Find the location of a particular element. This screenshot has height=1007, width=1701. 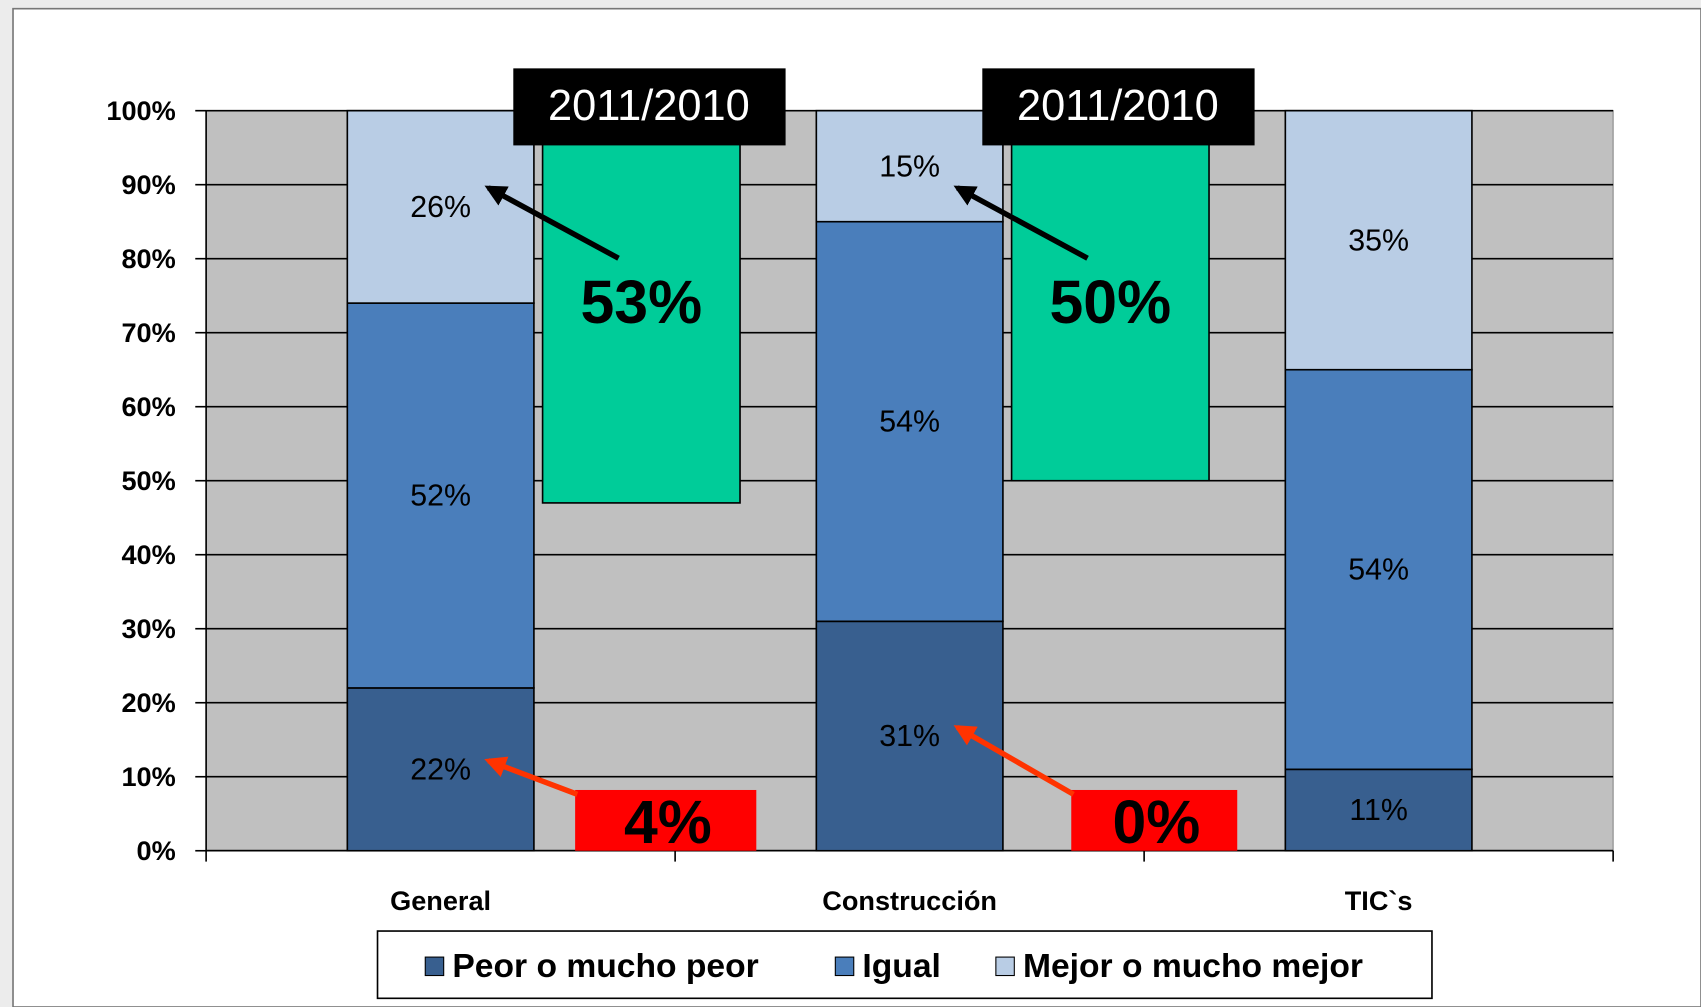

y-tick-label: 90% is located at coordinates (148, 184).